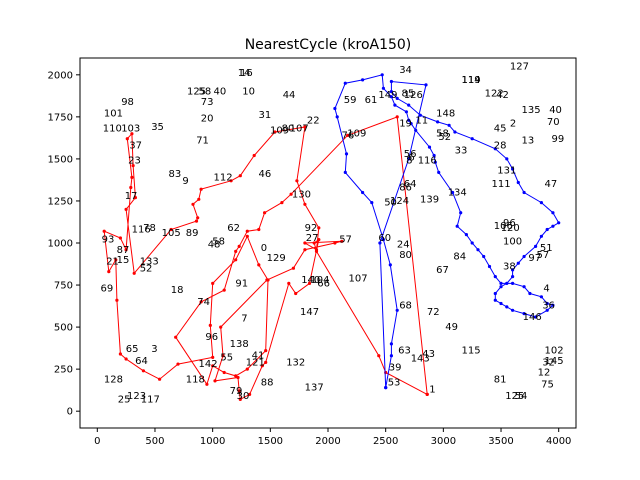  I want to click on point-label: 123, so click(136, 396).